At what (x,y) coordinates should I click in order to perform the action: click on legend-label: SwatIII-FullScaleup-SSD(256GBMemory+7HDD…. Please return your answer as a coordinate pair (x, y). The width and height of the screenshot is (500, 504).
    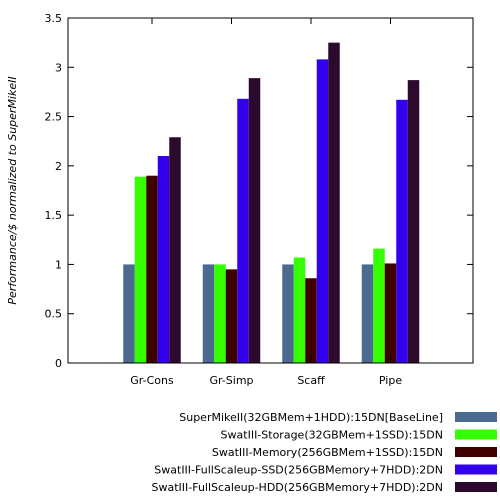
    Looking at the image, I should click on (298, 470).